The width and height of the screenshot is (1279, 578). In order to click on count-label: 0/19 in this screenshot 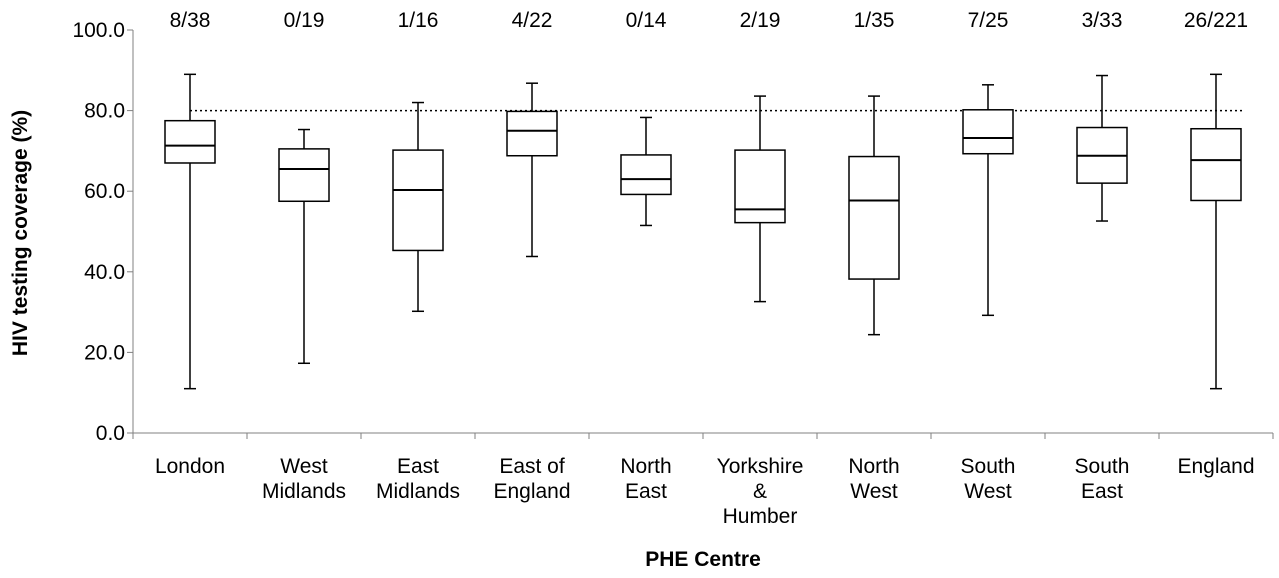, I will do `click(304, 20)`.